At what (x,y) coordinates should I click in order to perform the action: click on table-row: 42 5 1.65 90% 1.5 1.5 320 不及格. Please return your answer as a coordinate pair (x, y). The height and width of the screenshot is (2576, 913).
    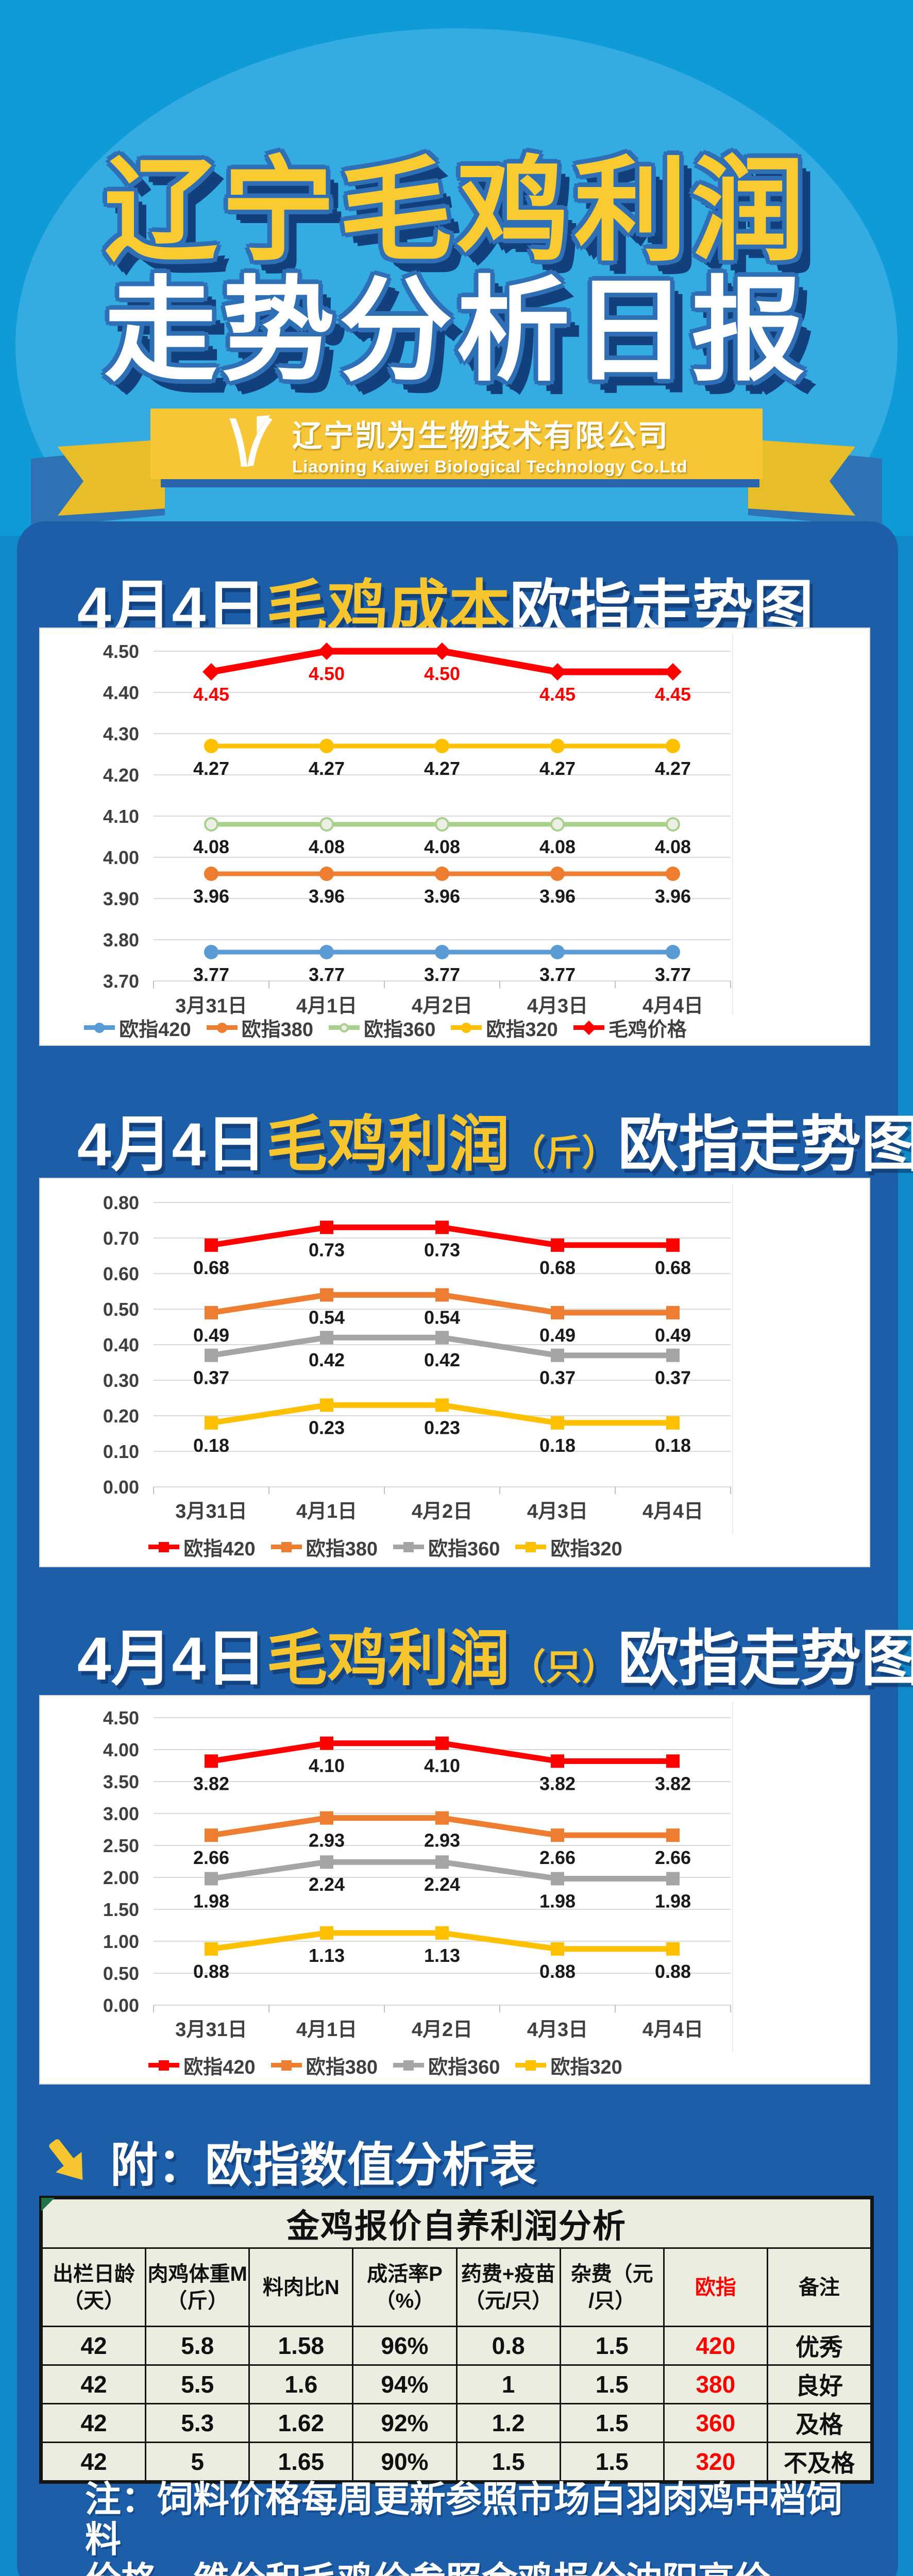
    Looking at the image, I should click on (457, 2462).